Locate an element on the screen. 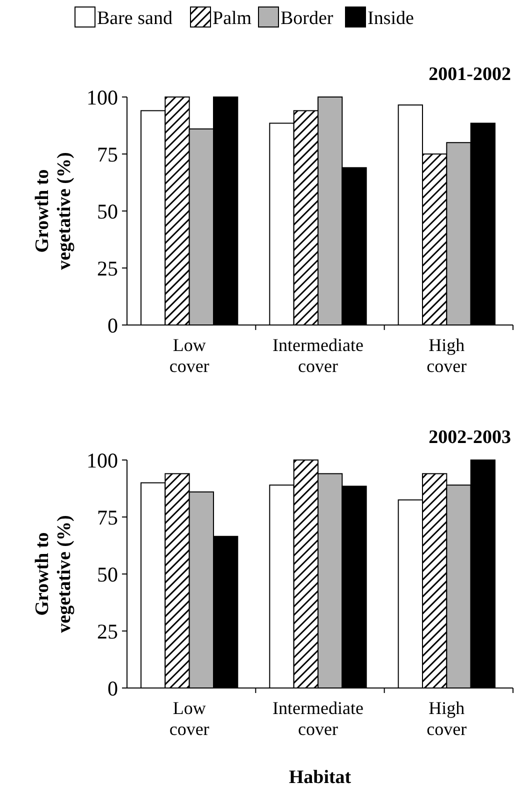 Image resolution: width=519 pixels, height=788 pixels. chart-title: 2001-2002 is located at coordinates (469, 74).